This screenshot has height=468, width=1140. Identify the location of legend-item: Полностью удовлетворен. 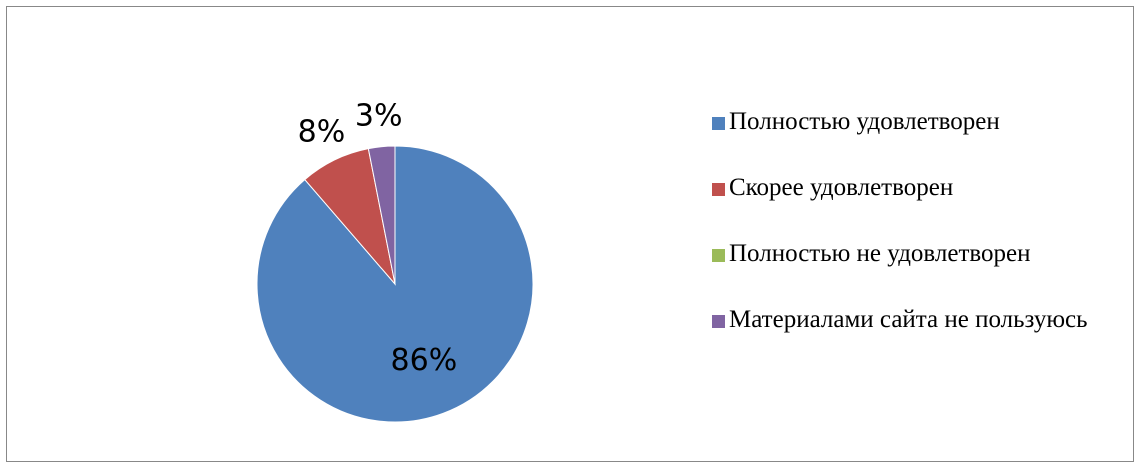
(907, 141).